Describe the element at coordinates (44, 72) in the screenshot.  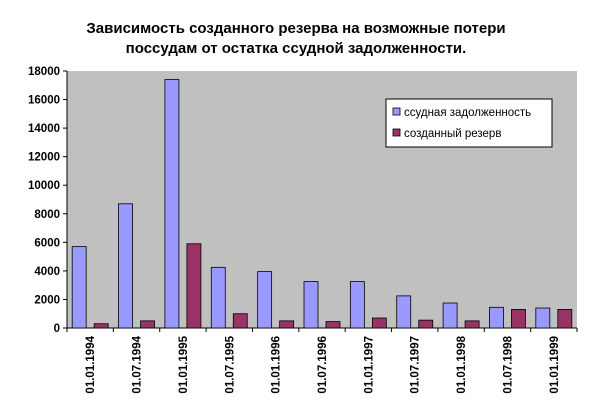
I see `y-tick-label: 18000` at that location.